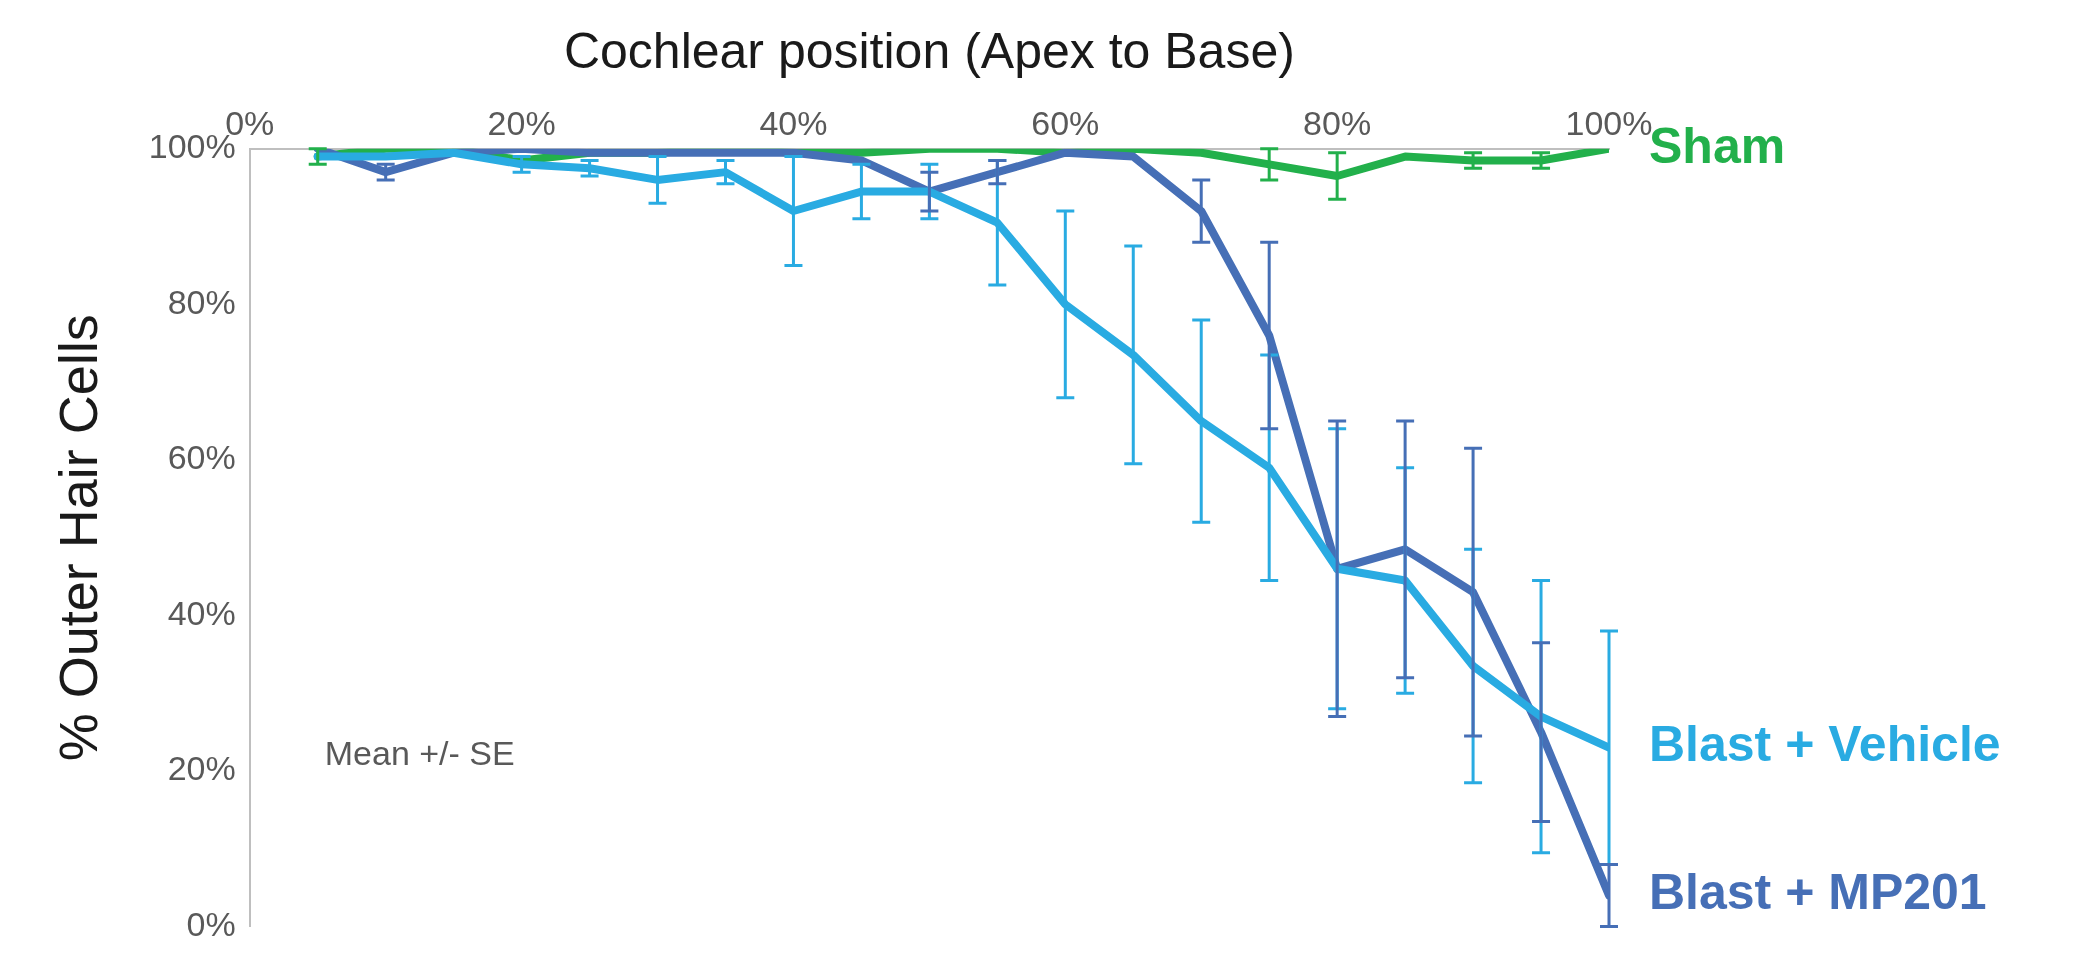 Image resolution: width=2079 pixels, height=961 pixels. I want to click on series-label: Blast + Vehicle, so click(1825, 744).